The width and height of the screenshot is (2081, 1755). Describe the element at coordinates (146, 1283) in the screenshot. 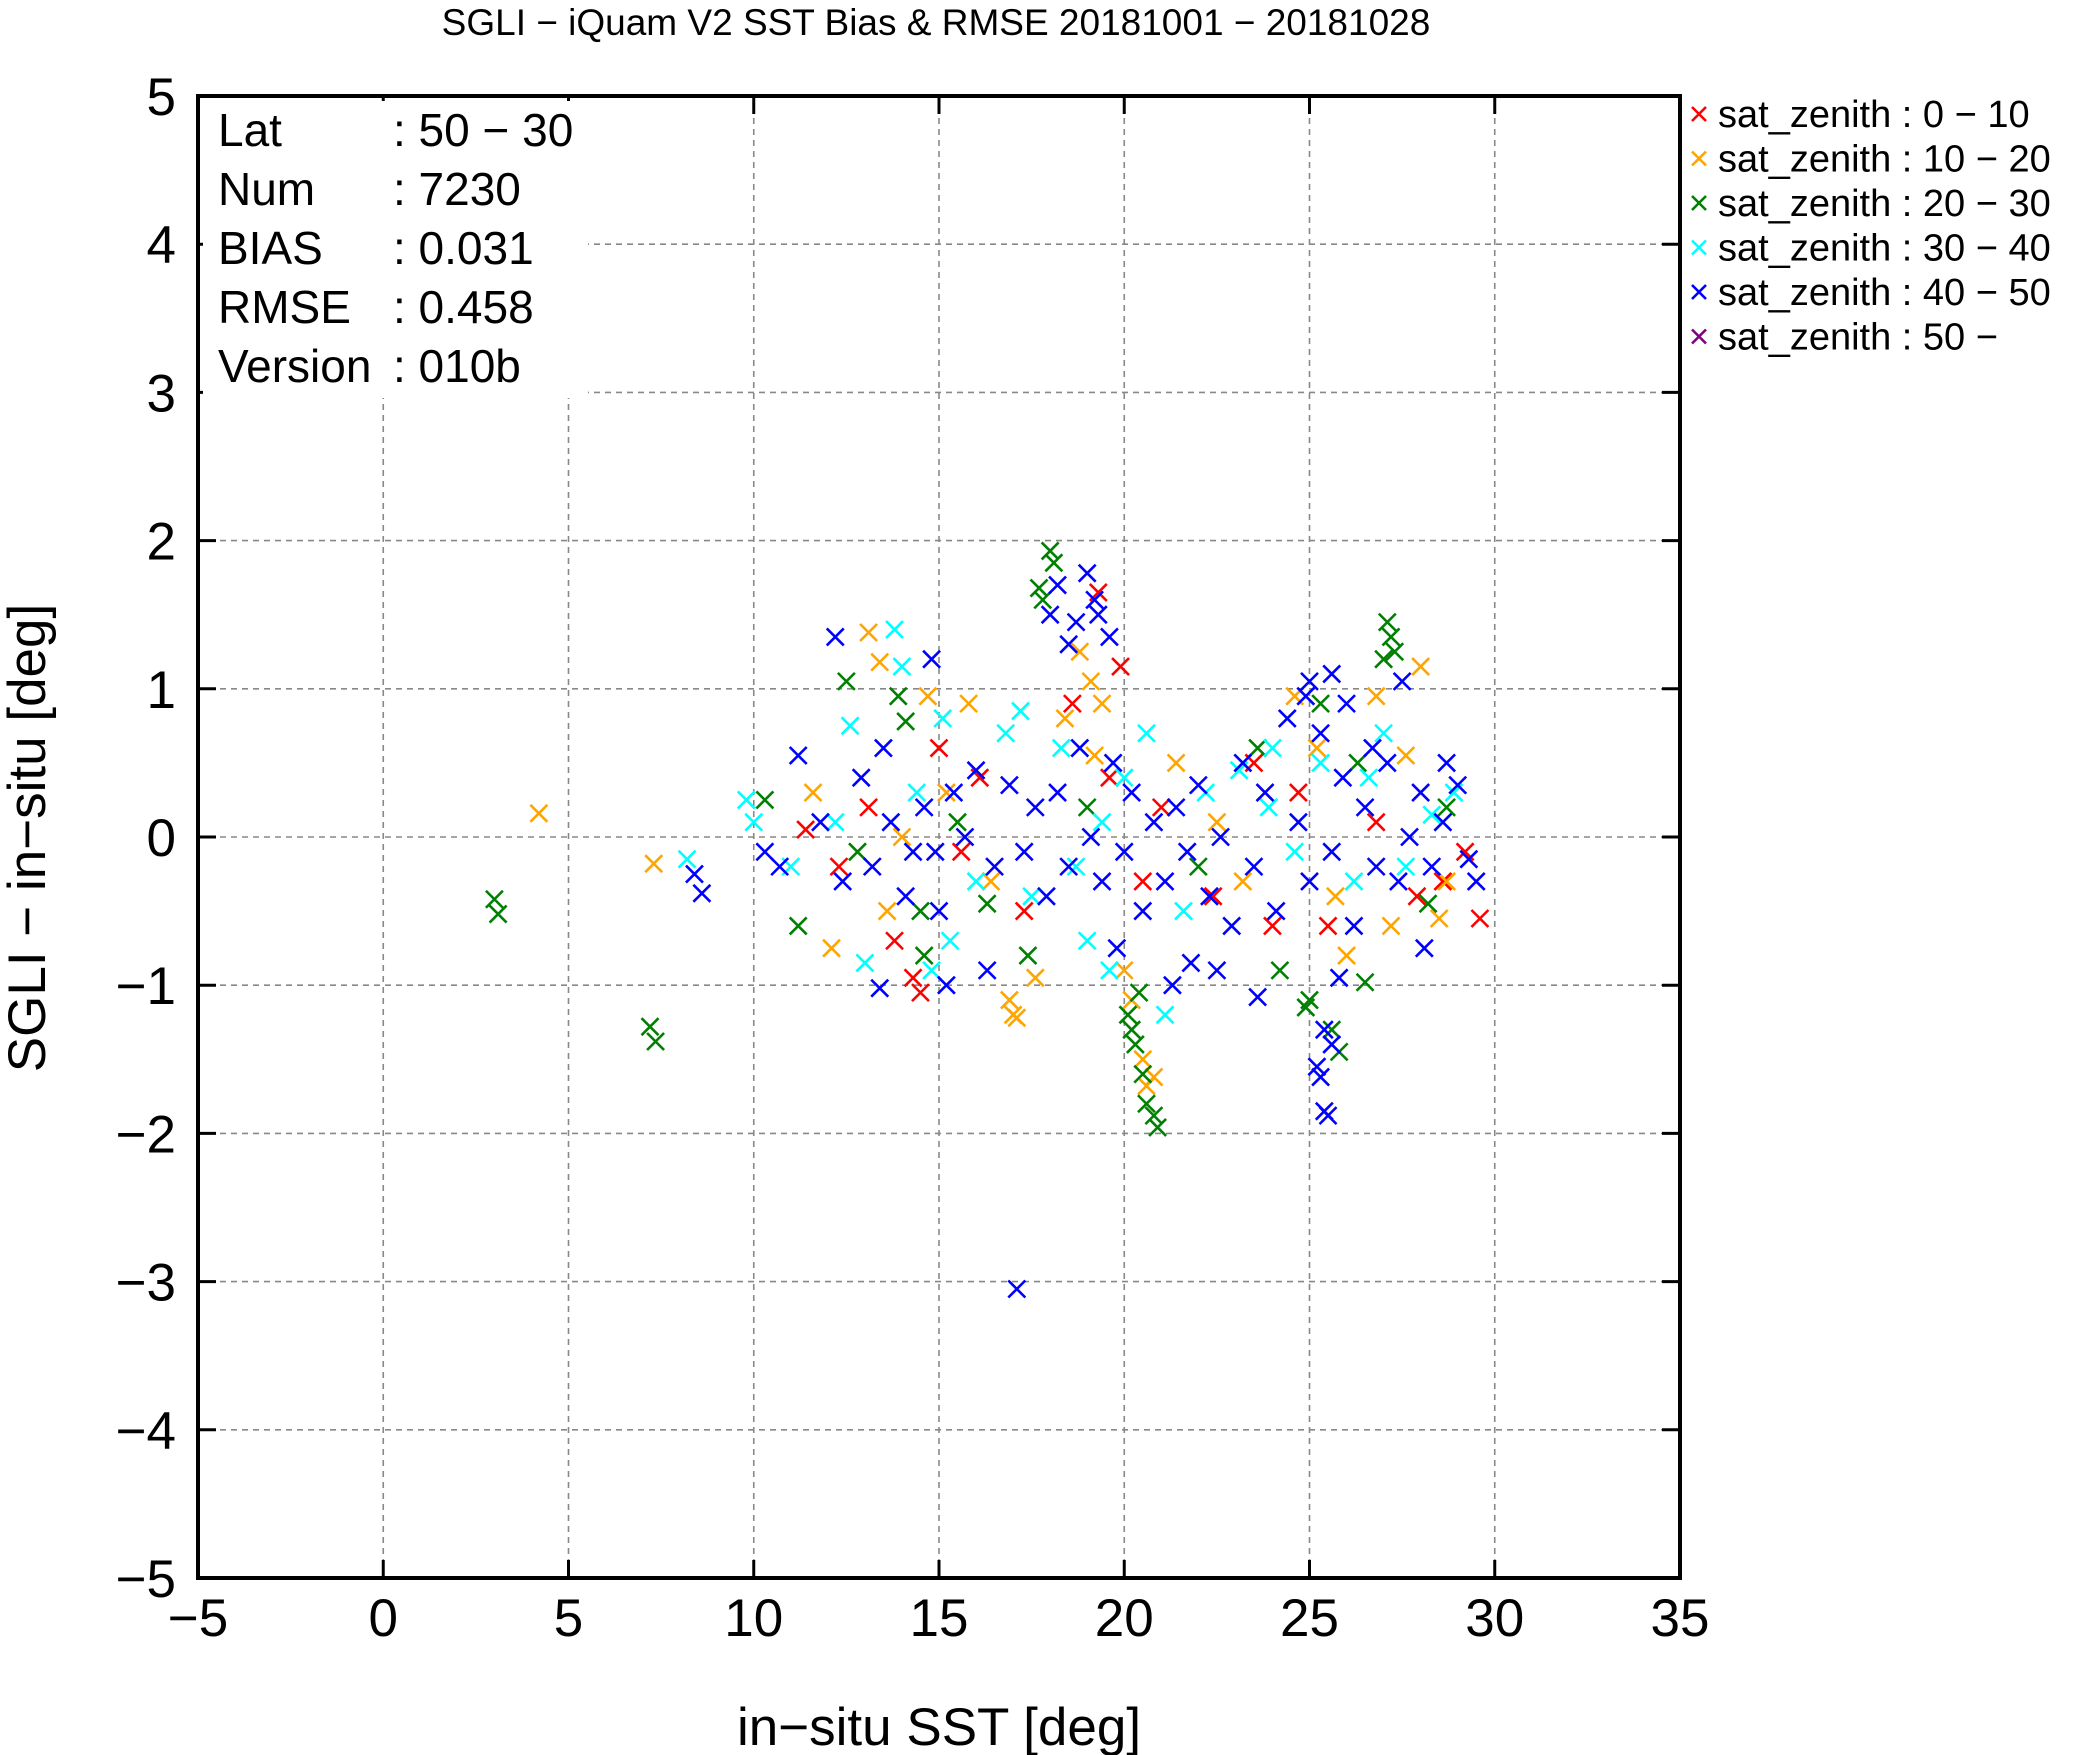

I see `y-tick-label: −3` at that location.